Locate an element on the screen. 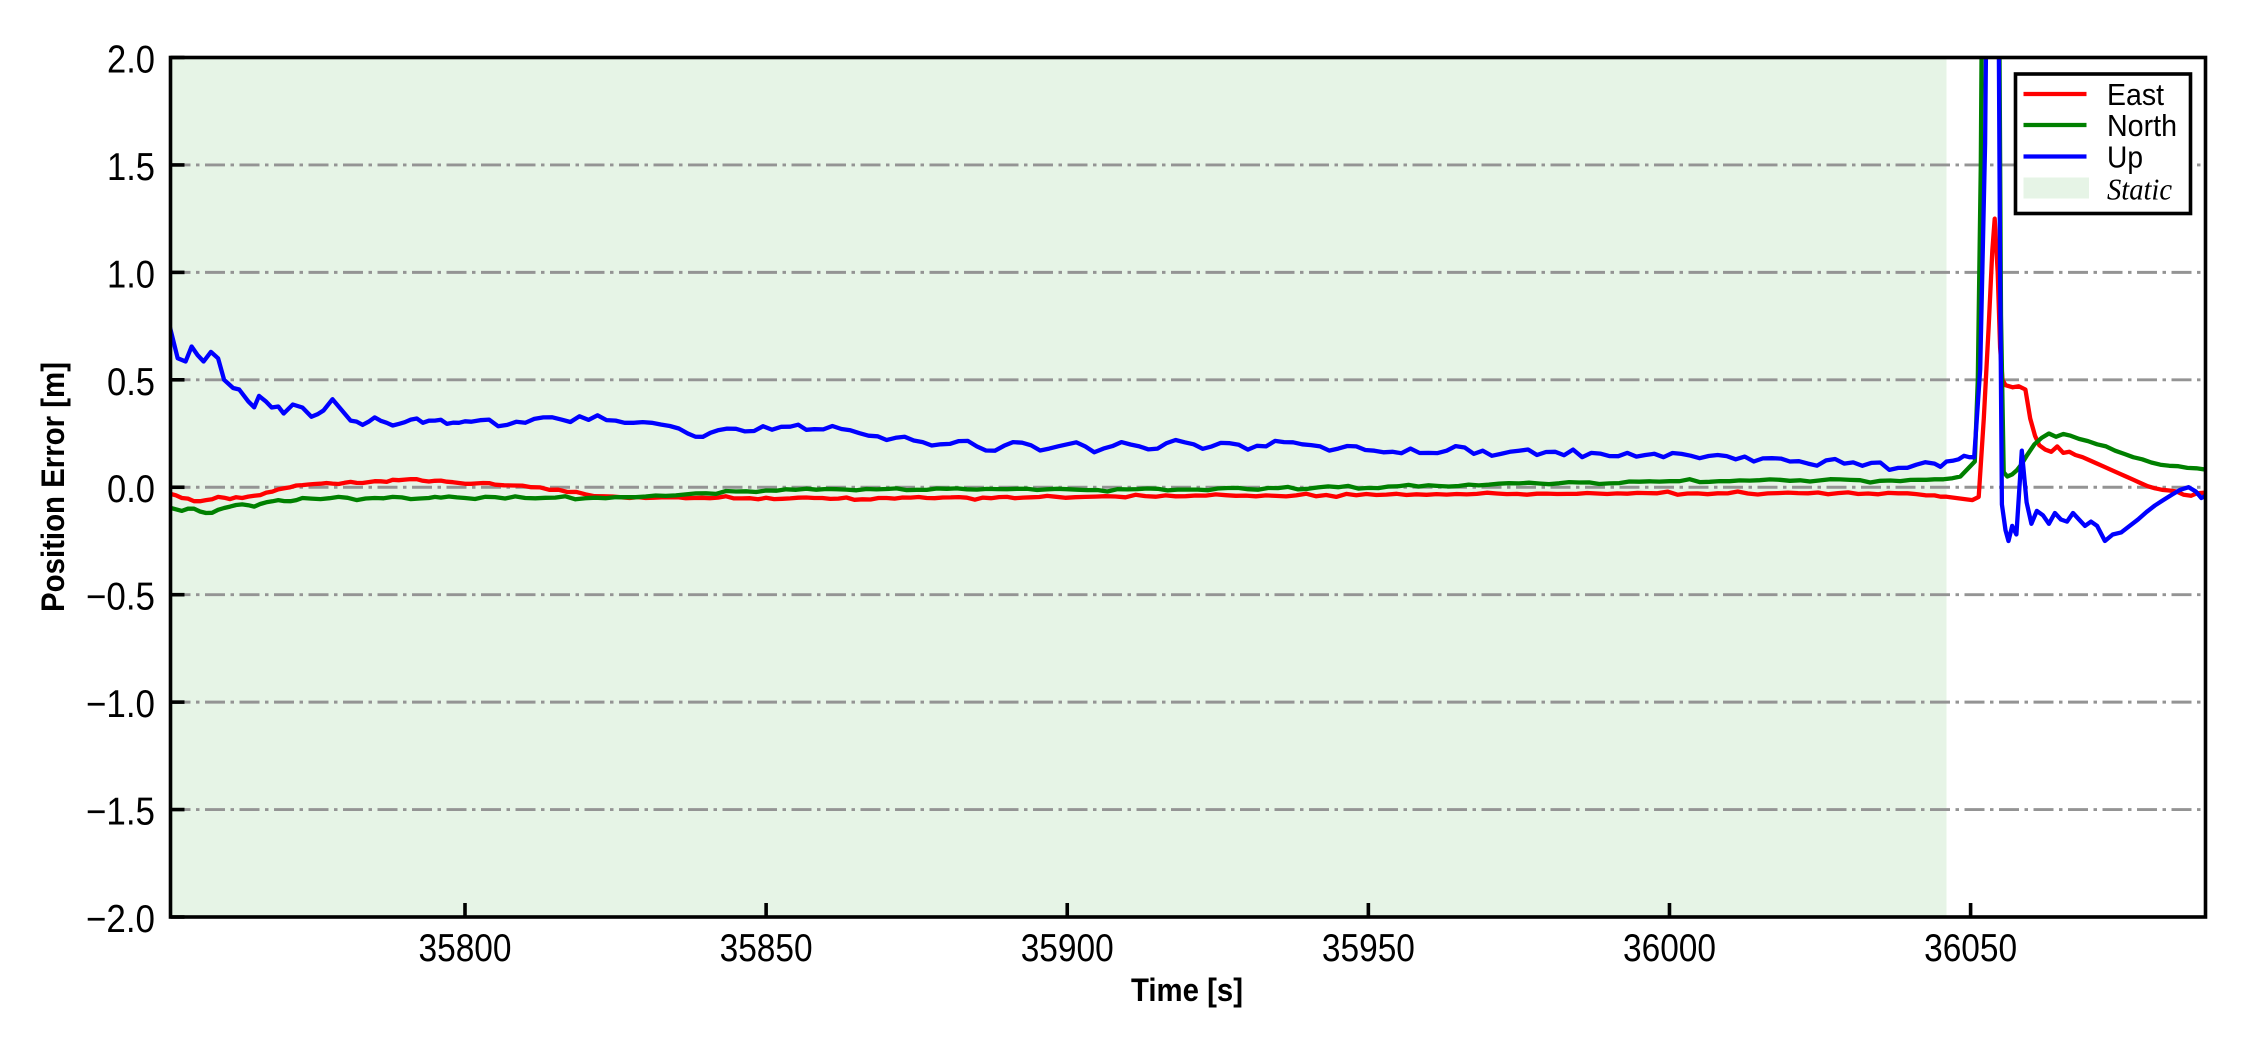  svg-text: 0.5 is located at coordinates (131, 382).